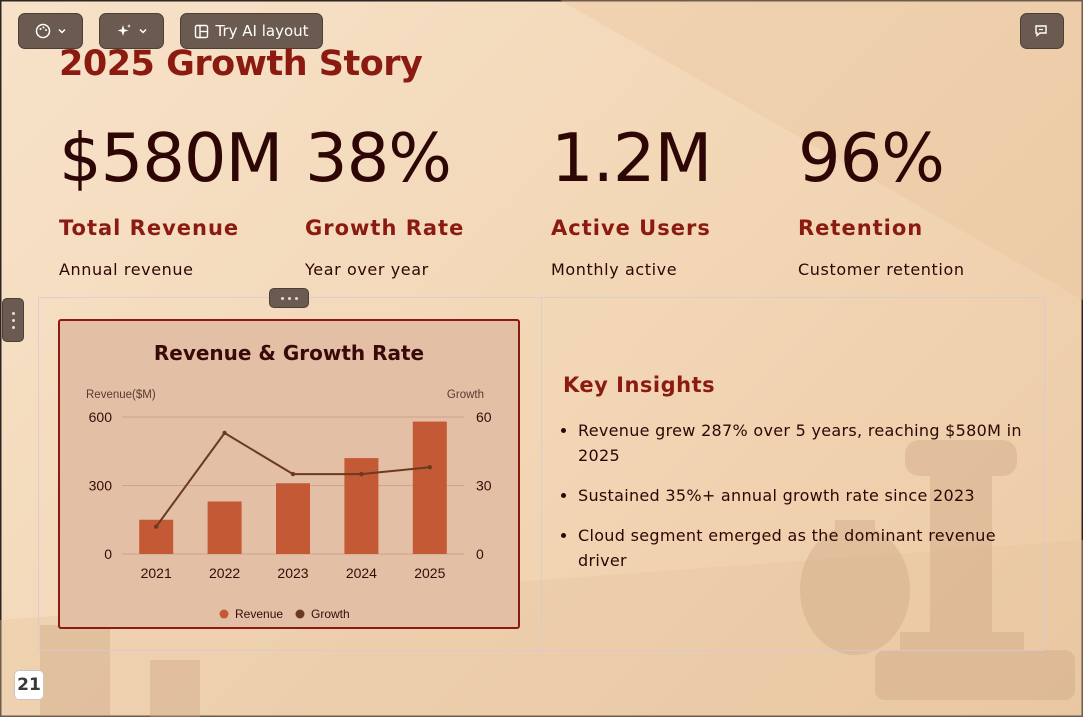 The height and width of the screenshot is (717, 1083). What do you see at coordinates (484, 486) in the screenshot?
I see `y-right-tick-label: 30` at bounding box center [484, 486].